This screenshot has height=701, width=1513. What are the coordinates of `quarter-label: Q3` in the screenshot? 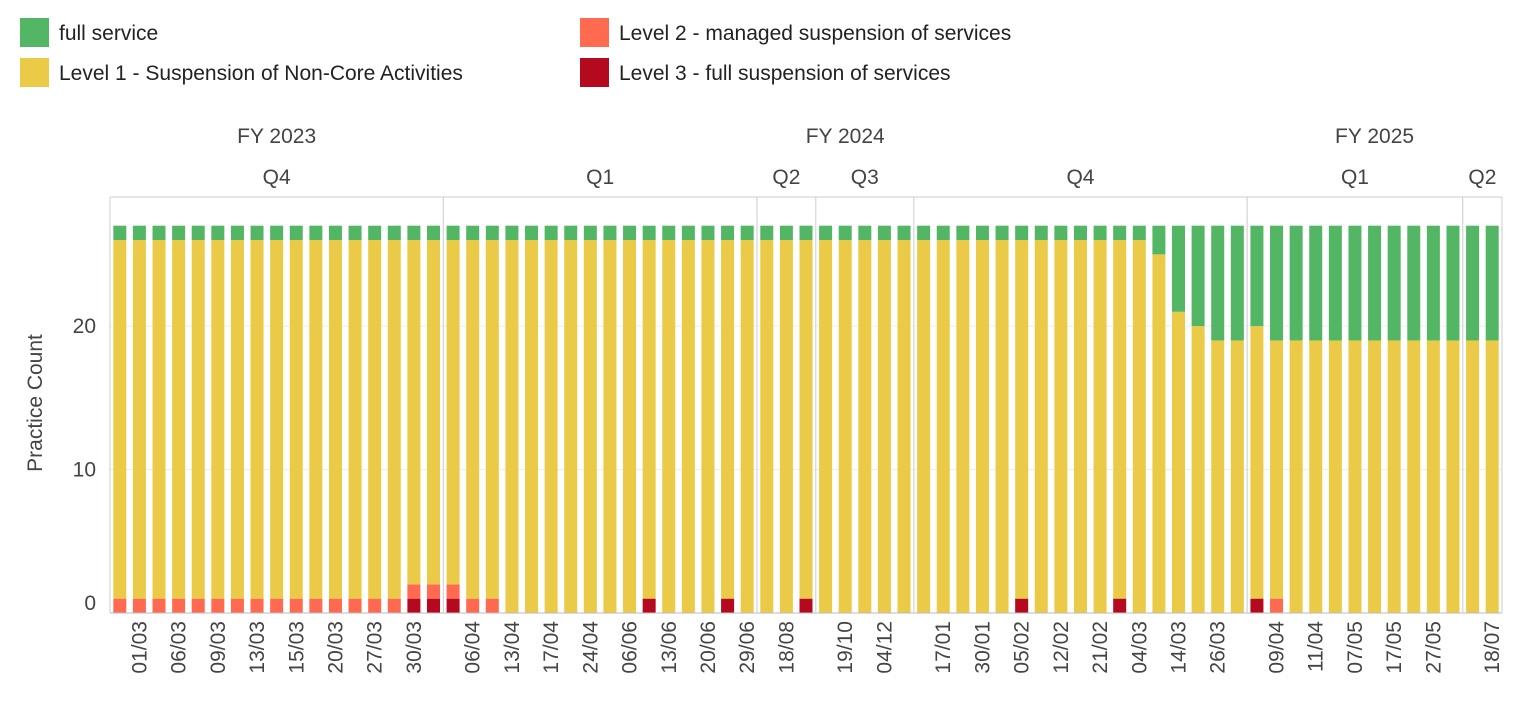 It's located at (865, 177).